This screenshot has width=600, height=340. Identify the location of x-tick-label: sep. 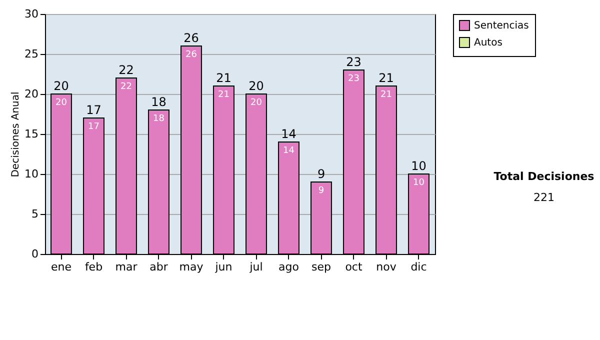
(322, 267).